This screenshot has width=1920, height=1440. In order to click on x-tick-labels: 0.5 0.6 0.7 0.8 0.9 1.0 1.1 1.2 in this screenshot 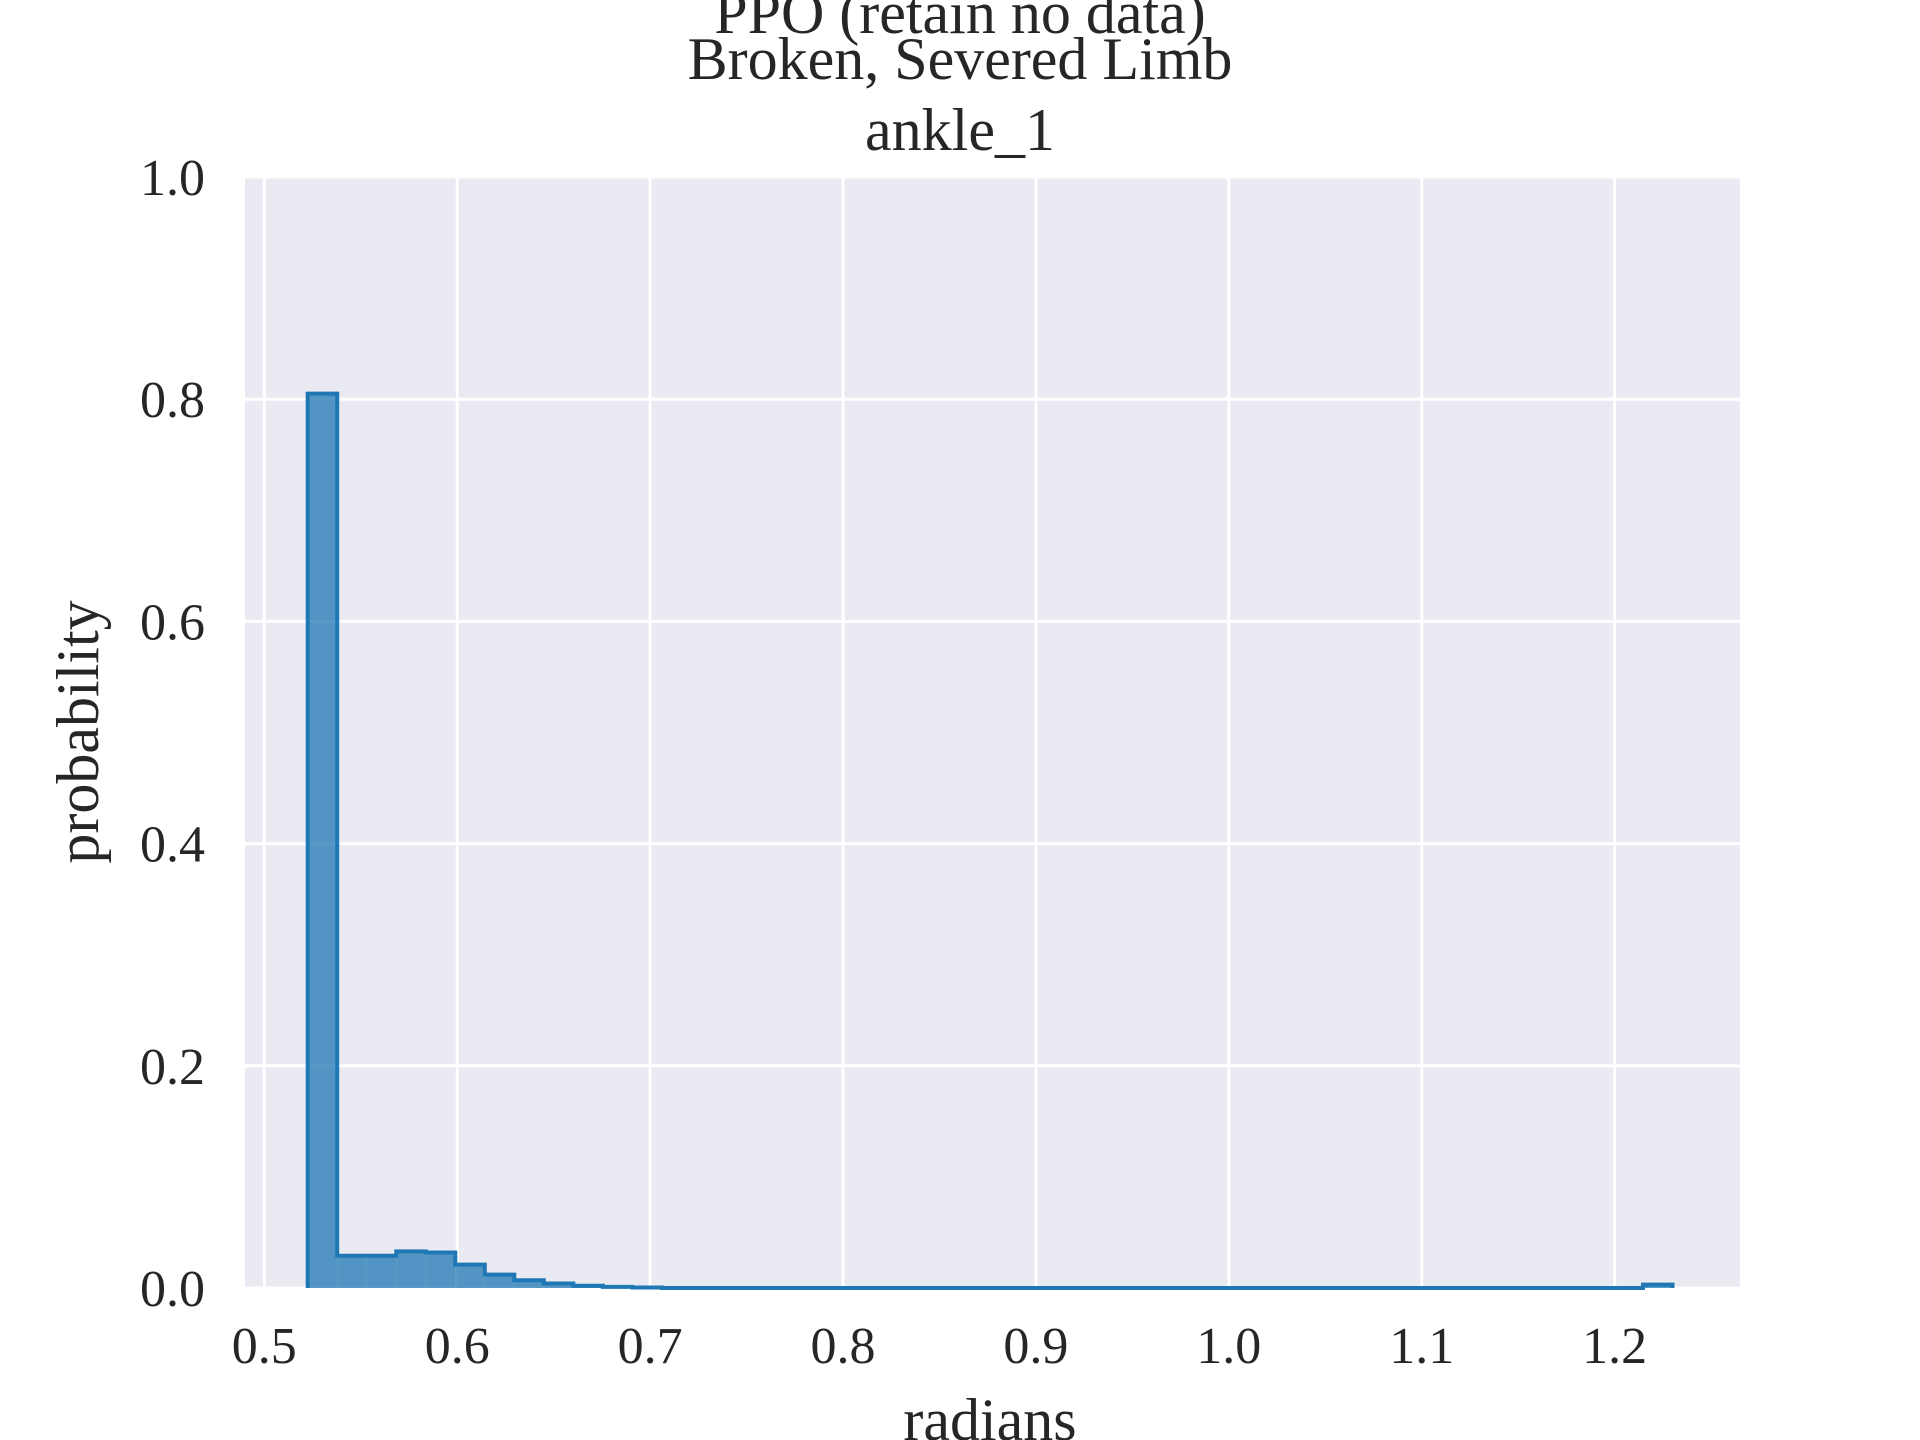, I will do `click(939, 1346)`.